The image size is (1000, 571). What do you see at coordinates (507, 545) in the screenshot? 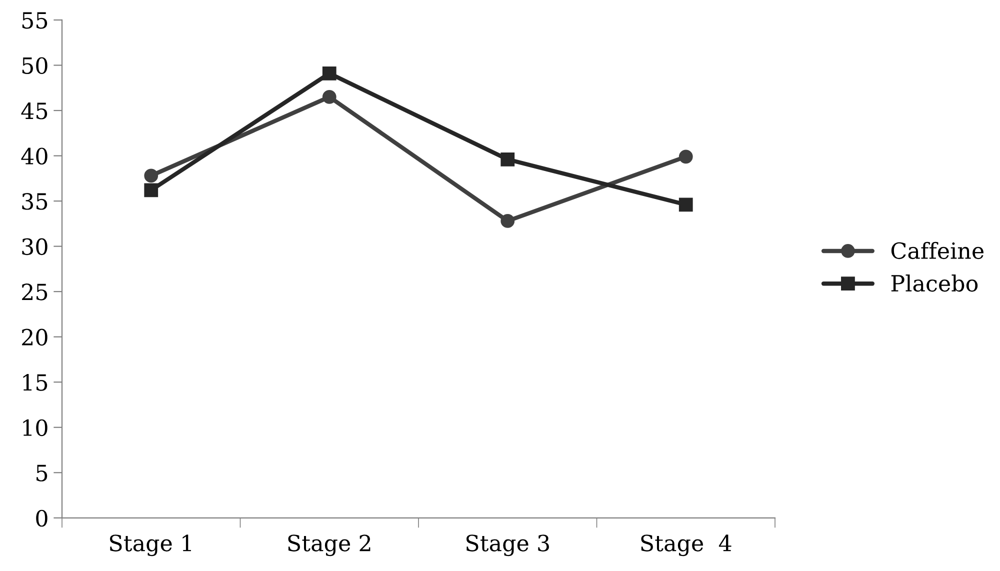
I see `x-tick-label: Stage 3` at bounding box center [507, 545].